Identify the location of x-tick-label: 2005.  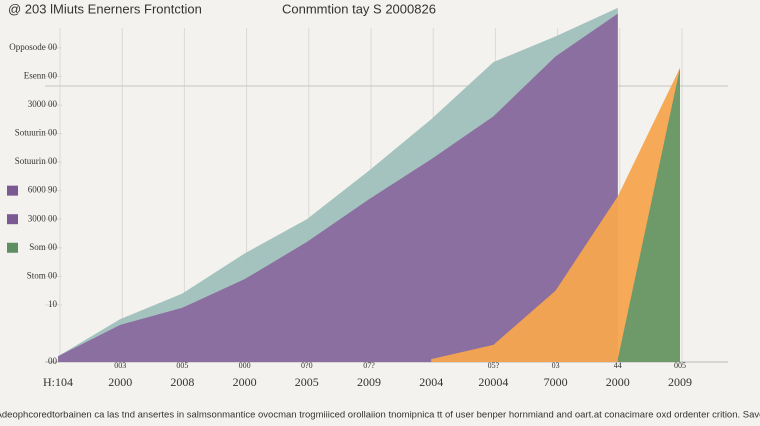
(307, 382).